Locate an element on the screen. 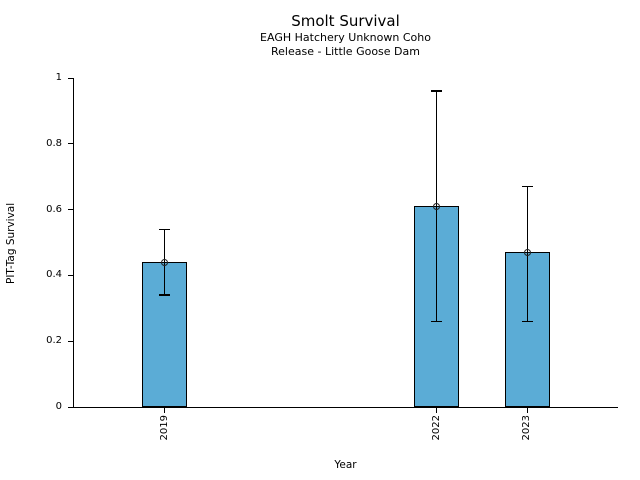 Image resolution: width=640 pixels, height=480 pixels. chart-subtitle-line-1: EAGH Hatchery Unknown Coho is located at coordinates (345, 37).